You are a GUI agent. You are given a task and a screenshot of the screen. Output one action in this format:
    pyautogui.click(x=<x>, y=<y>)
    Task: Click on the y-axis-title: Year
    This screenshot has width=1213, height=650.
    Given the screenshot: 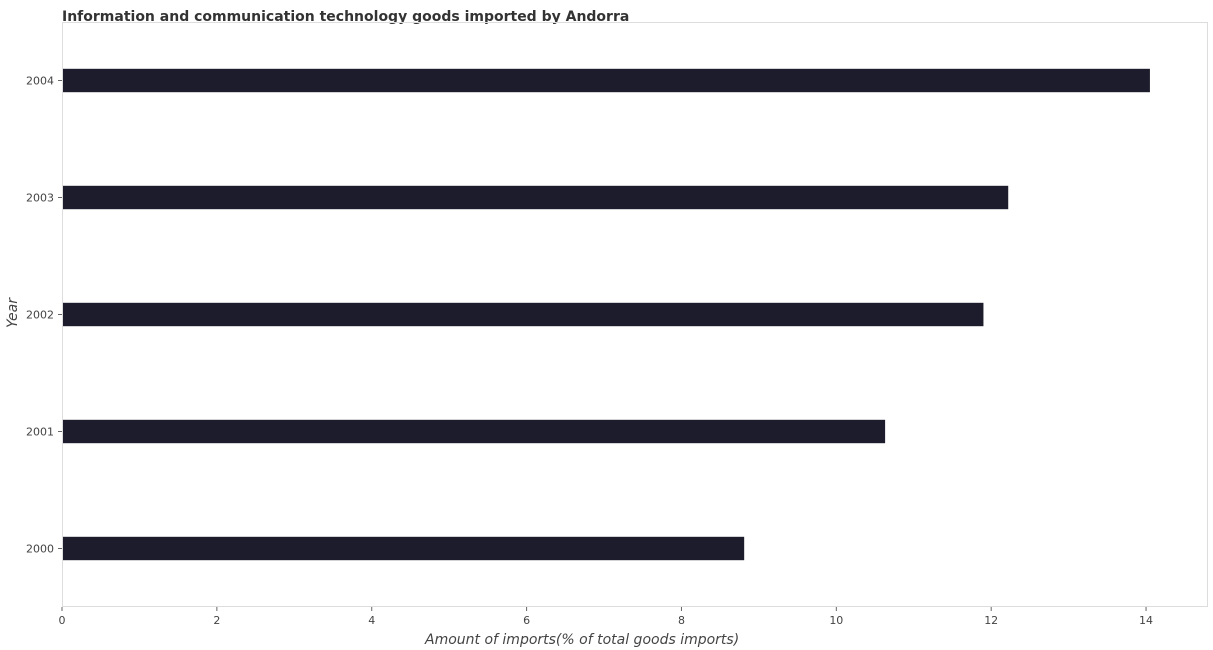 What is the action you would take?
    pyautogui.click(x=13, y=312)
    